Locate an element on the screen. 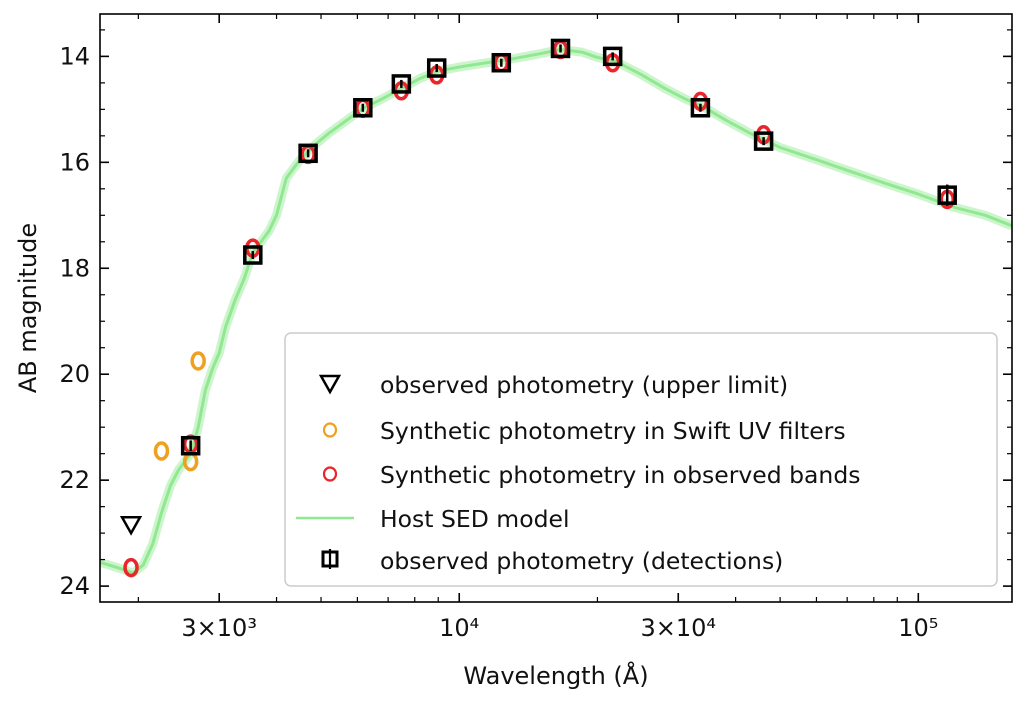  x-tick-label: 10⁵ is located at coordinates (918, 628).